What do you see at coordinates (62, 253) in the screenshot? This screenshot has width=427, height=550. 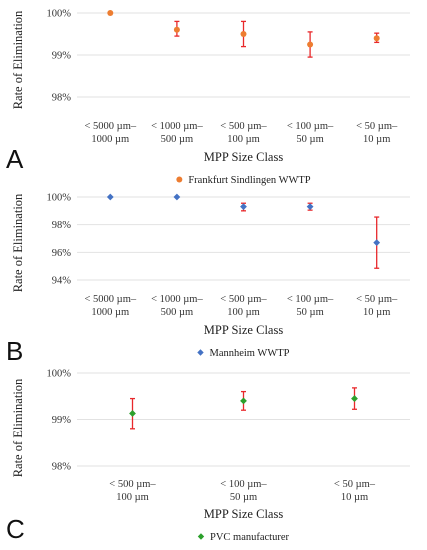 I see `y-tick-label: 96%` at bounding box center [62, 253].